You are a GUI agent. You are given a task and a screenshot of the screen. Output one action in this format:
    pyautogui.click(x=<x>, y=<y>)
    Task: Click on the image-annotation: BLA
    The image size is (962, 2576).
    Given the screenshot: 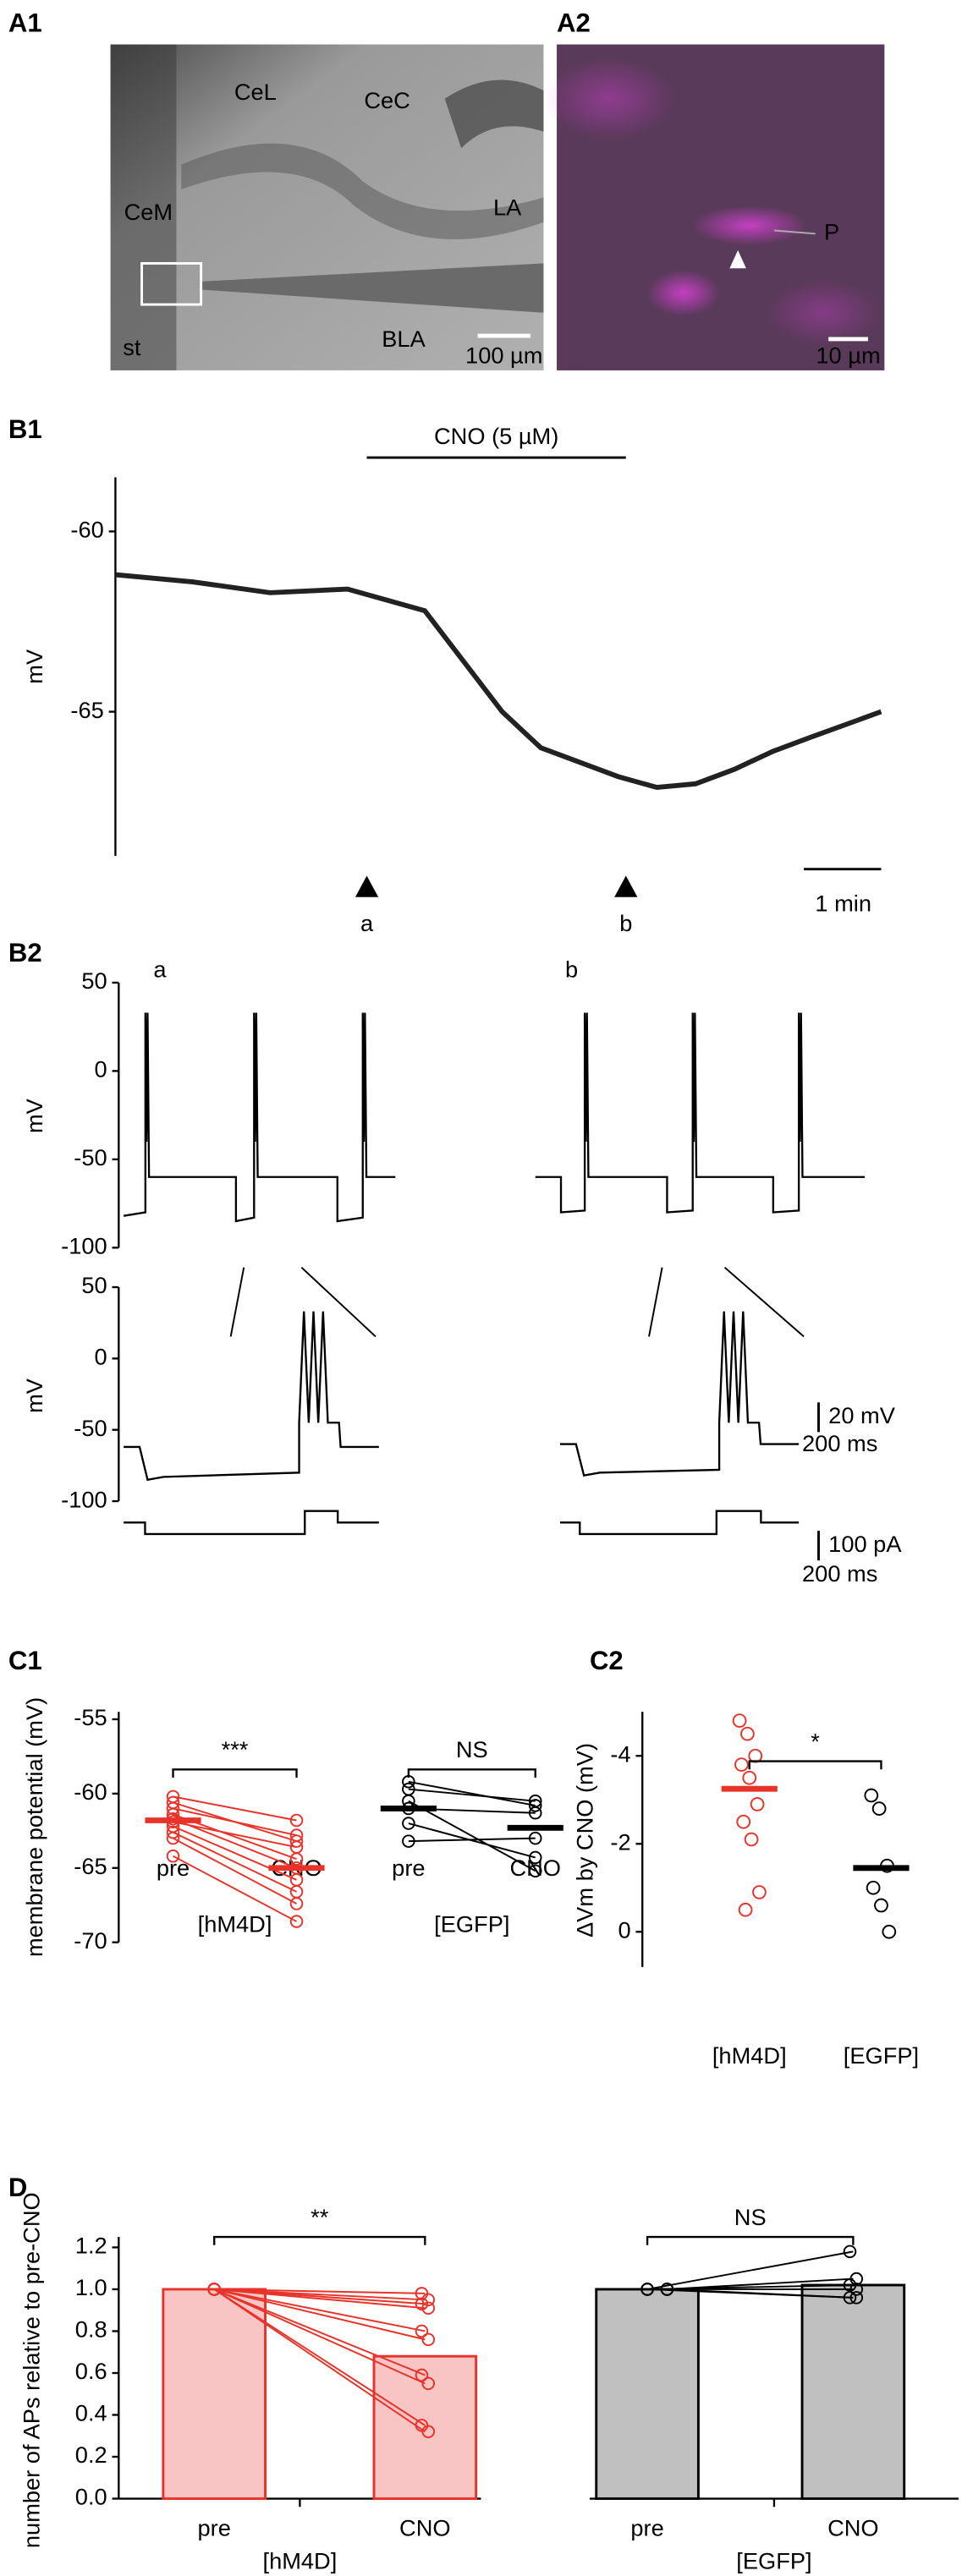 What is the action you would take?
    pyautogui.click(x=404, y=339)
    